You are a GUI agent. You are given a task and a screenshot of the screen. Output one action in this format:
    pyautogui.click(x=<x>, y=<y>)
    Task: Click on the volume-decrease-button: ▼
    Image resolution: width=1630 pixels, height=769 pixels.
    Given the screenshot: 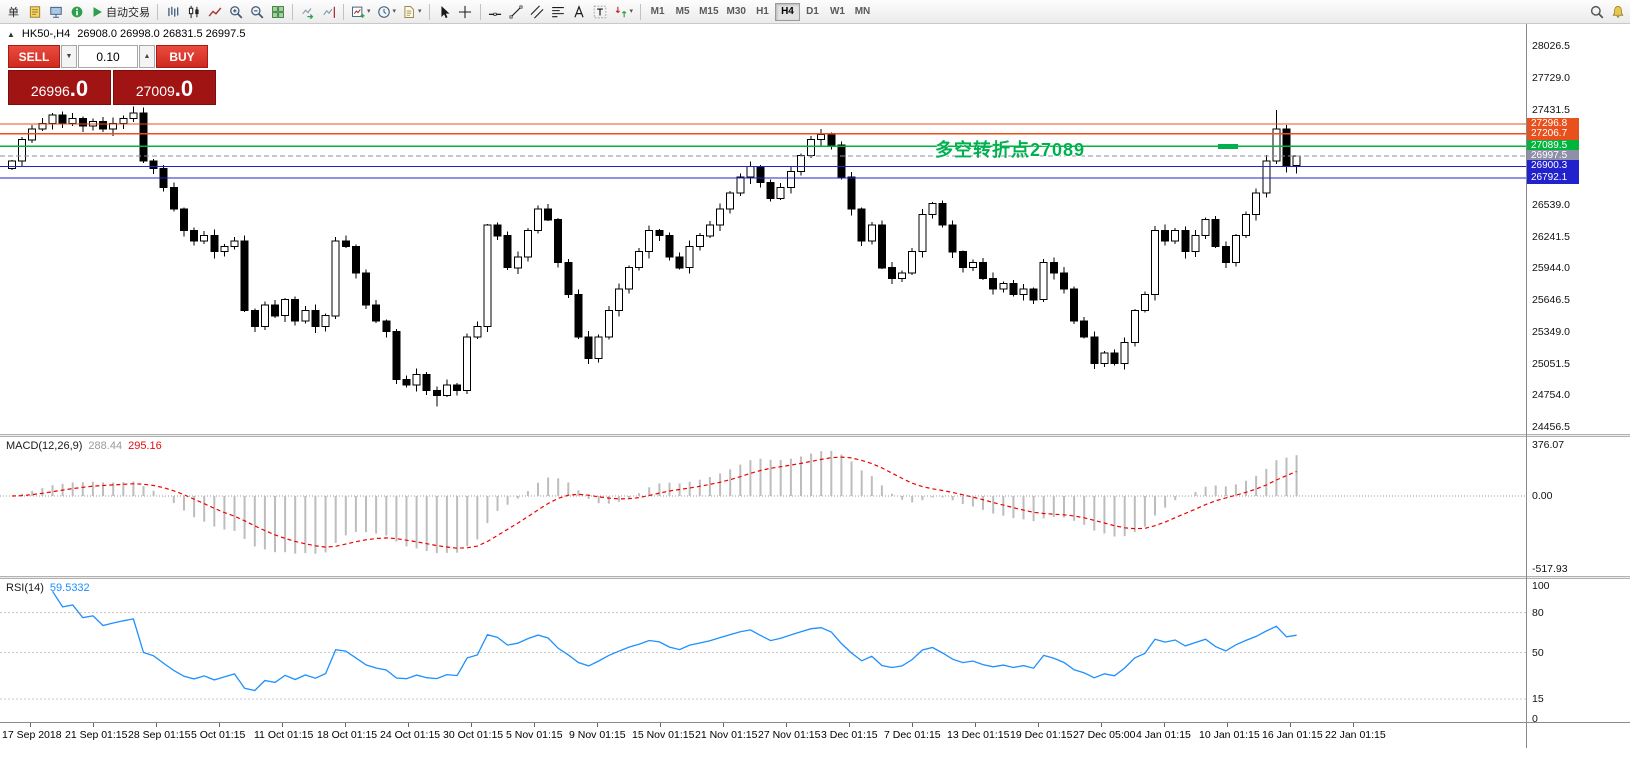 What is the action you would take?
    pyautogui.click(x=69, y=56)
    